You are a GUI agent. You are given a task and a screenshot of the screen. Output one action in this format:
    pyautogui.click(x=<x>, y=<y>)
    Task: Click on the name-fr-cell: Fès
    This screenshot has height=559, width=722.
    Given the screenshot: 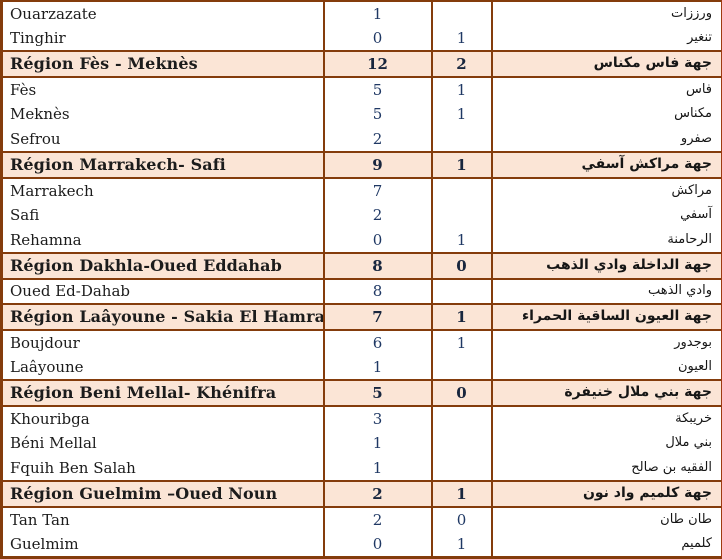 What is the action you would take?
    pyautogui.click(x=163, y=89)
    